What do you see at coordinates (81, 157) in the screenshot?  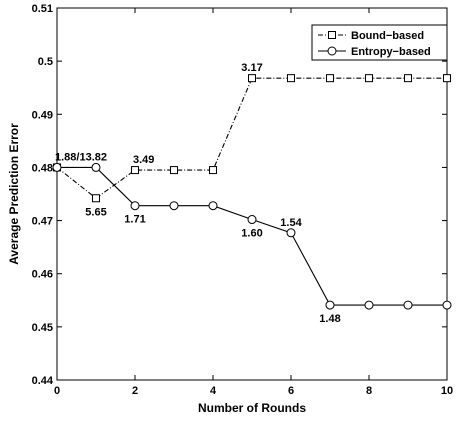 I see `data-label: 1.88/13.82` at bounding box center [81, 157].